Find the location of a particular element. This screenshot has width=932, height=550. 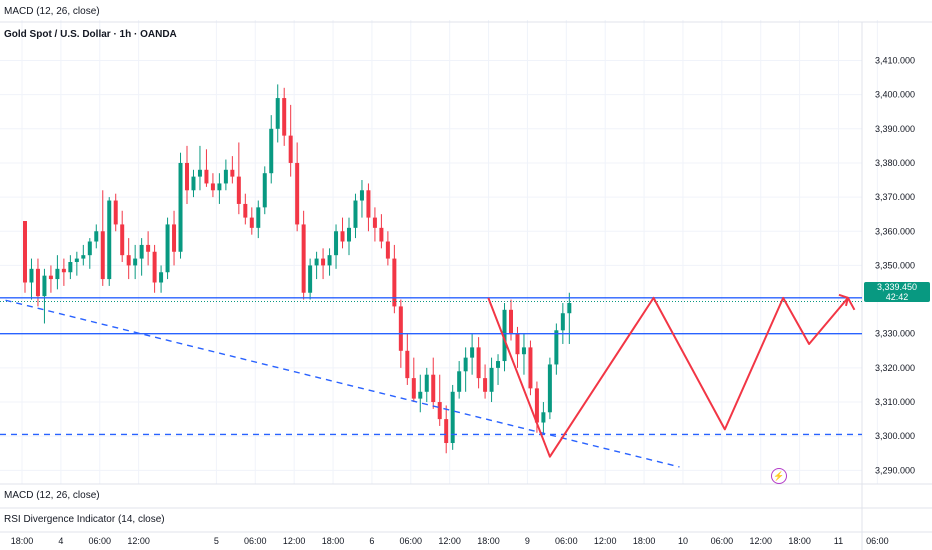

x-axis-tick-label: 5 is located at coordinates (216, 541).